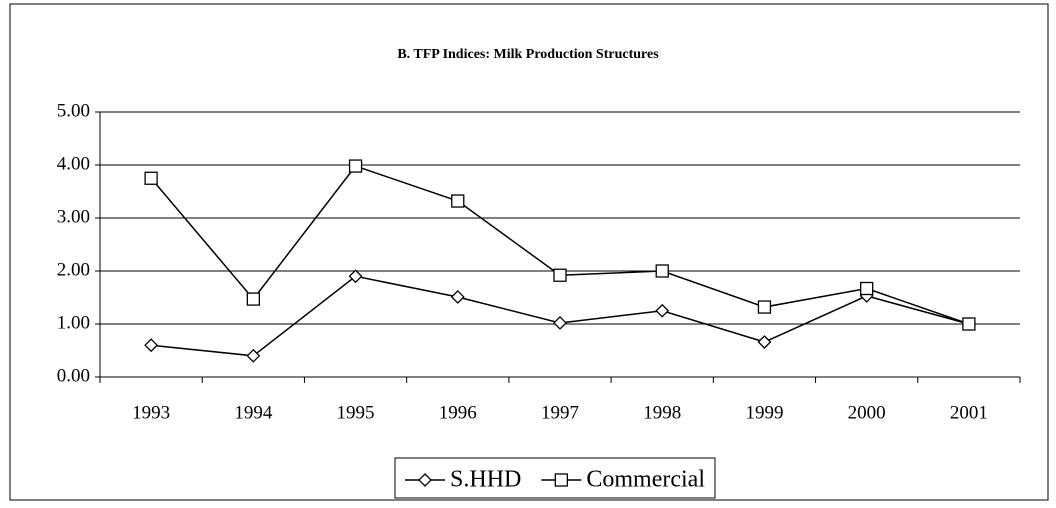 The image size is (1056, 508). I want to click on y-tick-label: 1.00, so click(73, 322).